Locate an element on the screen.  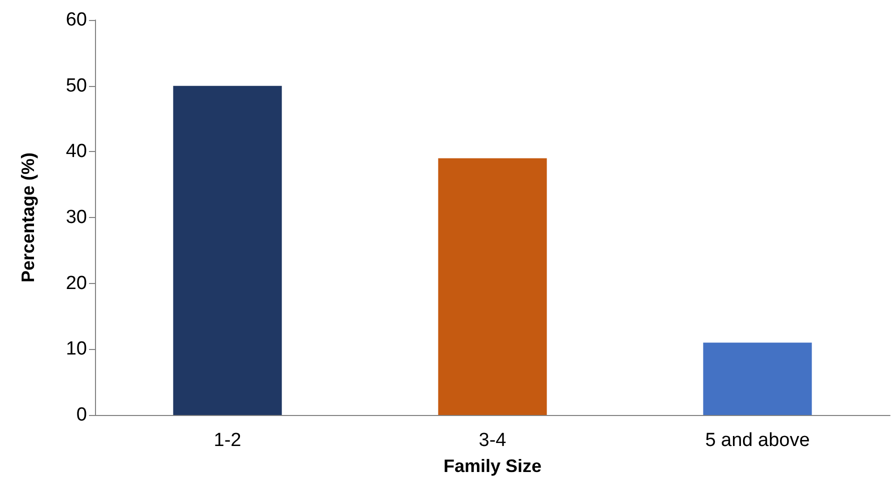
y-tick-label: 50 is located at coordinates (76, 85).